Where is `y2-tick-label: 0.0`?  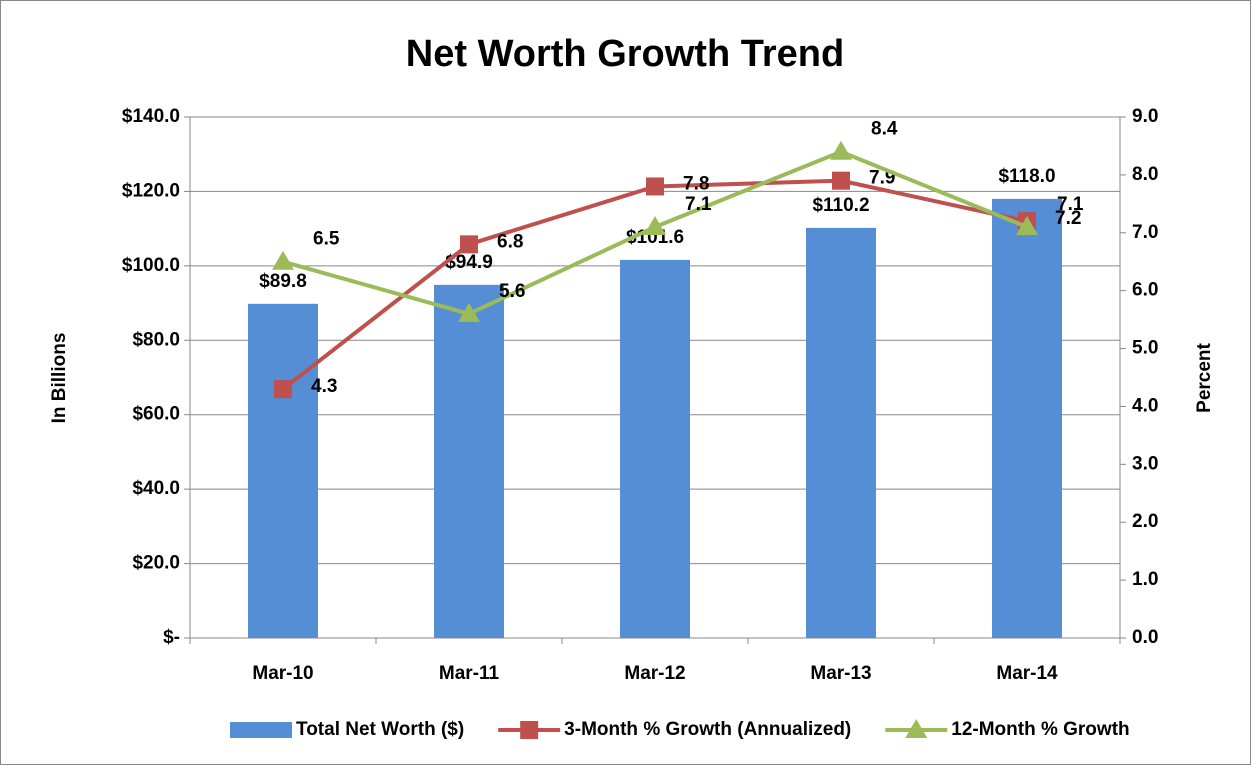 y2-tick-label: 0.0 is located at coordinates (1145, 637).